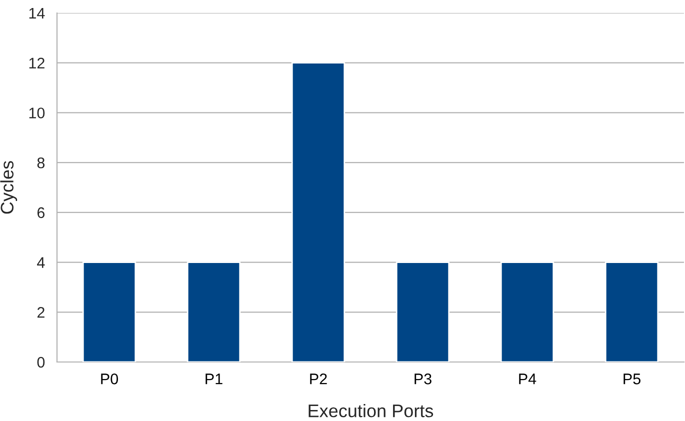 This screenshot has height=421, width=685. I want to click on y-tick-label: 12, so click(36, 63).